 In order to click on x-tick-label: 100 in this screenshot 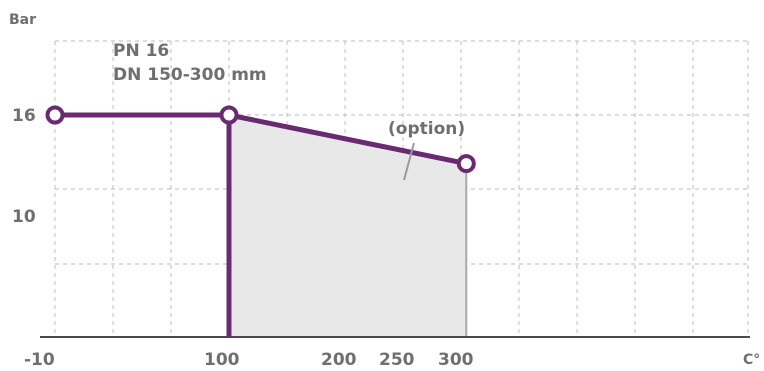, I will do `click(222, 360)`.